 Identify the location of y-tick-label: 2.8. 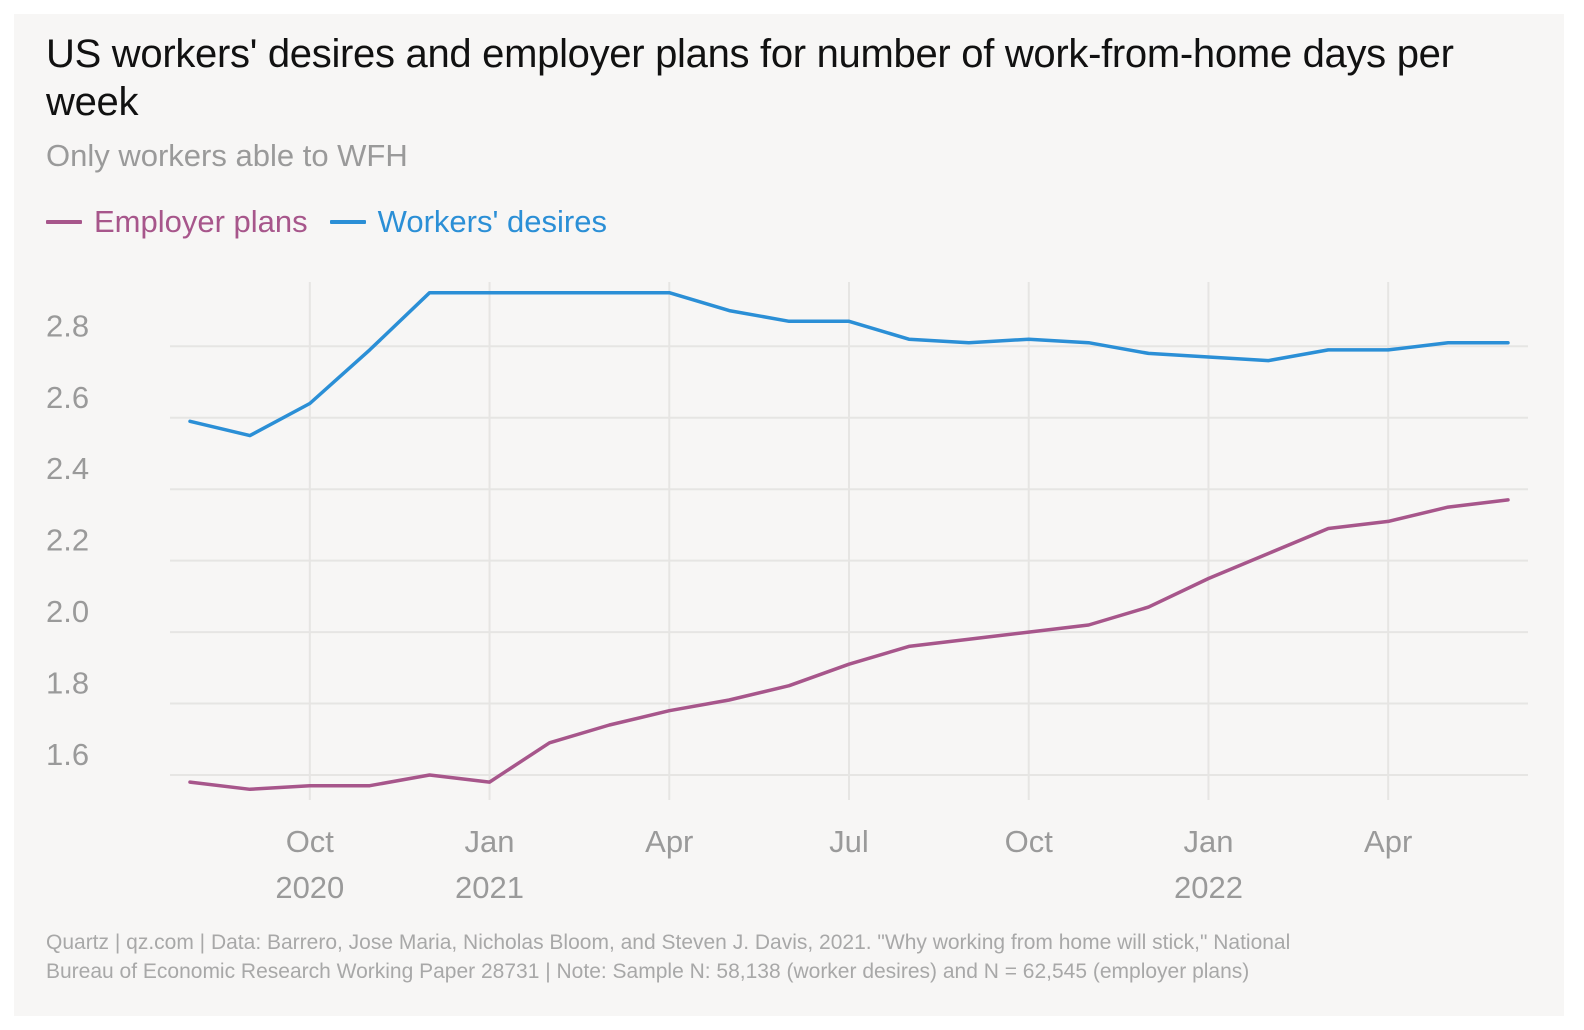
(67, 325).